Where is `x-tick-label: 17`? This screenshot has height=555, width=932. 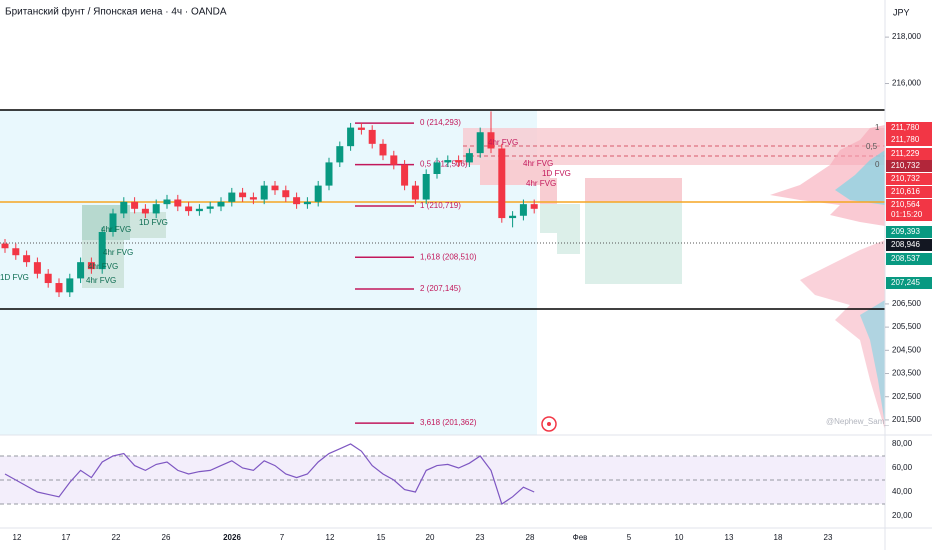
x-tick-label: 17 is located at coordinates (66, 537).